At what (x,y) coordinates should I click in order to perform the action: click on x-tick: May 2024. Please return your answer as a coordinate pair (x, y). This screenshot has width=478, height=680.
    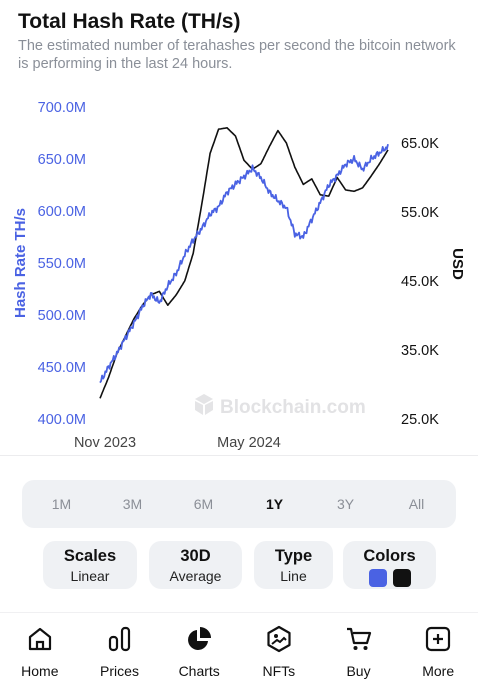
    Looking at the image, I should click on (249, 443).